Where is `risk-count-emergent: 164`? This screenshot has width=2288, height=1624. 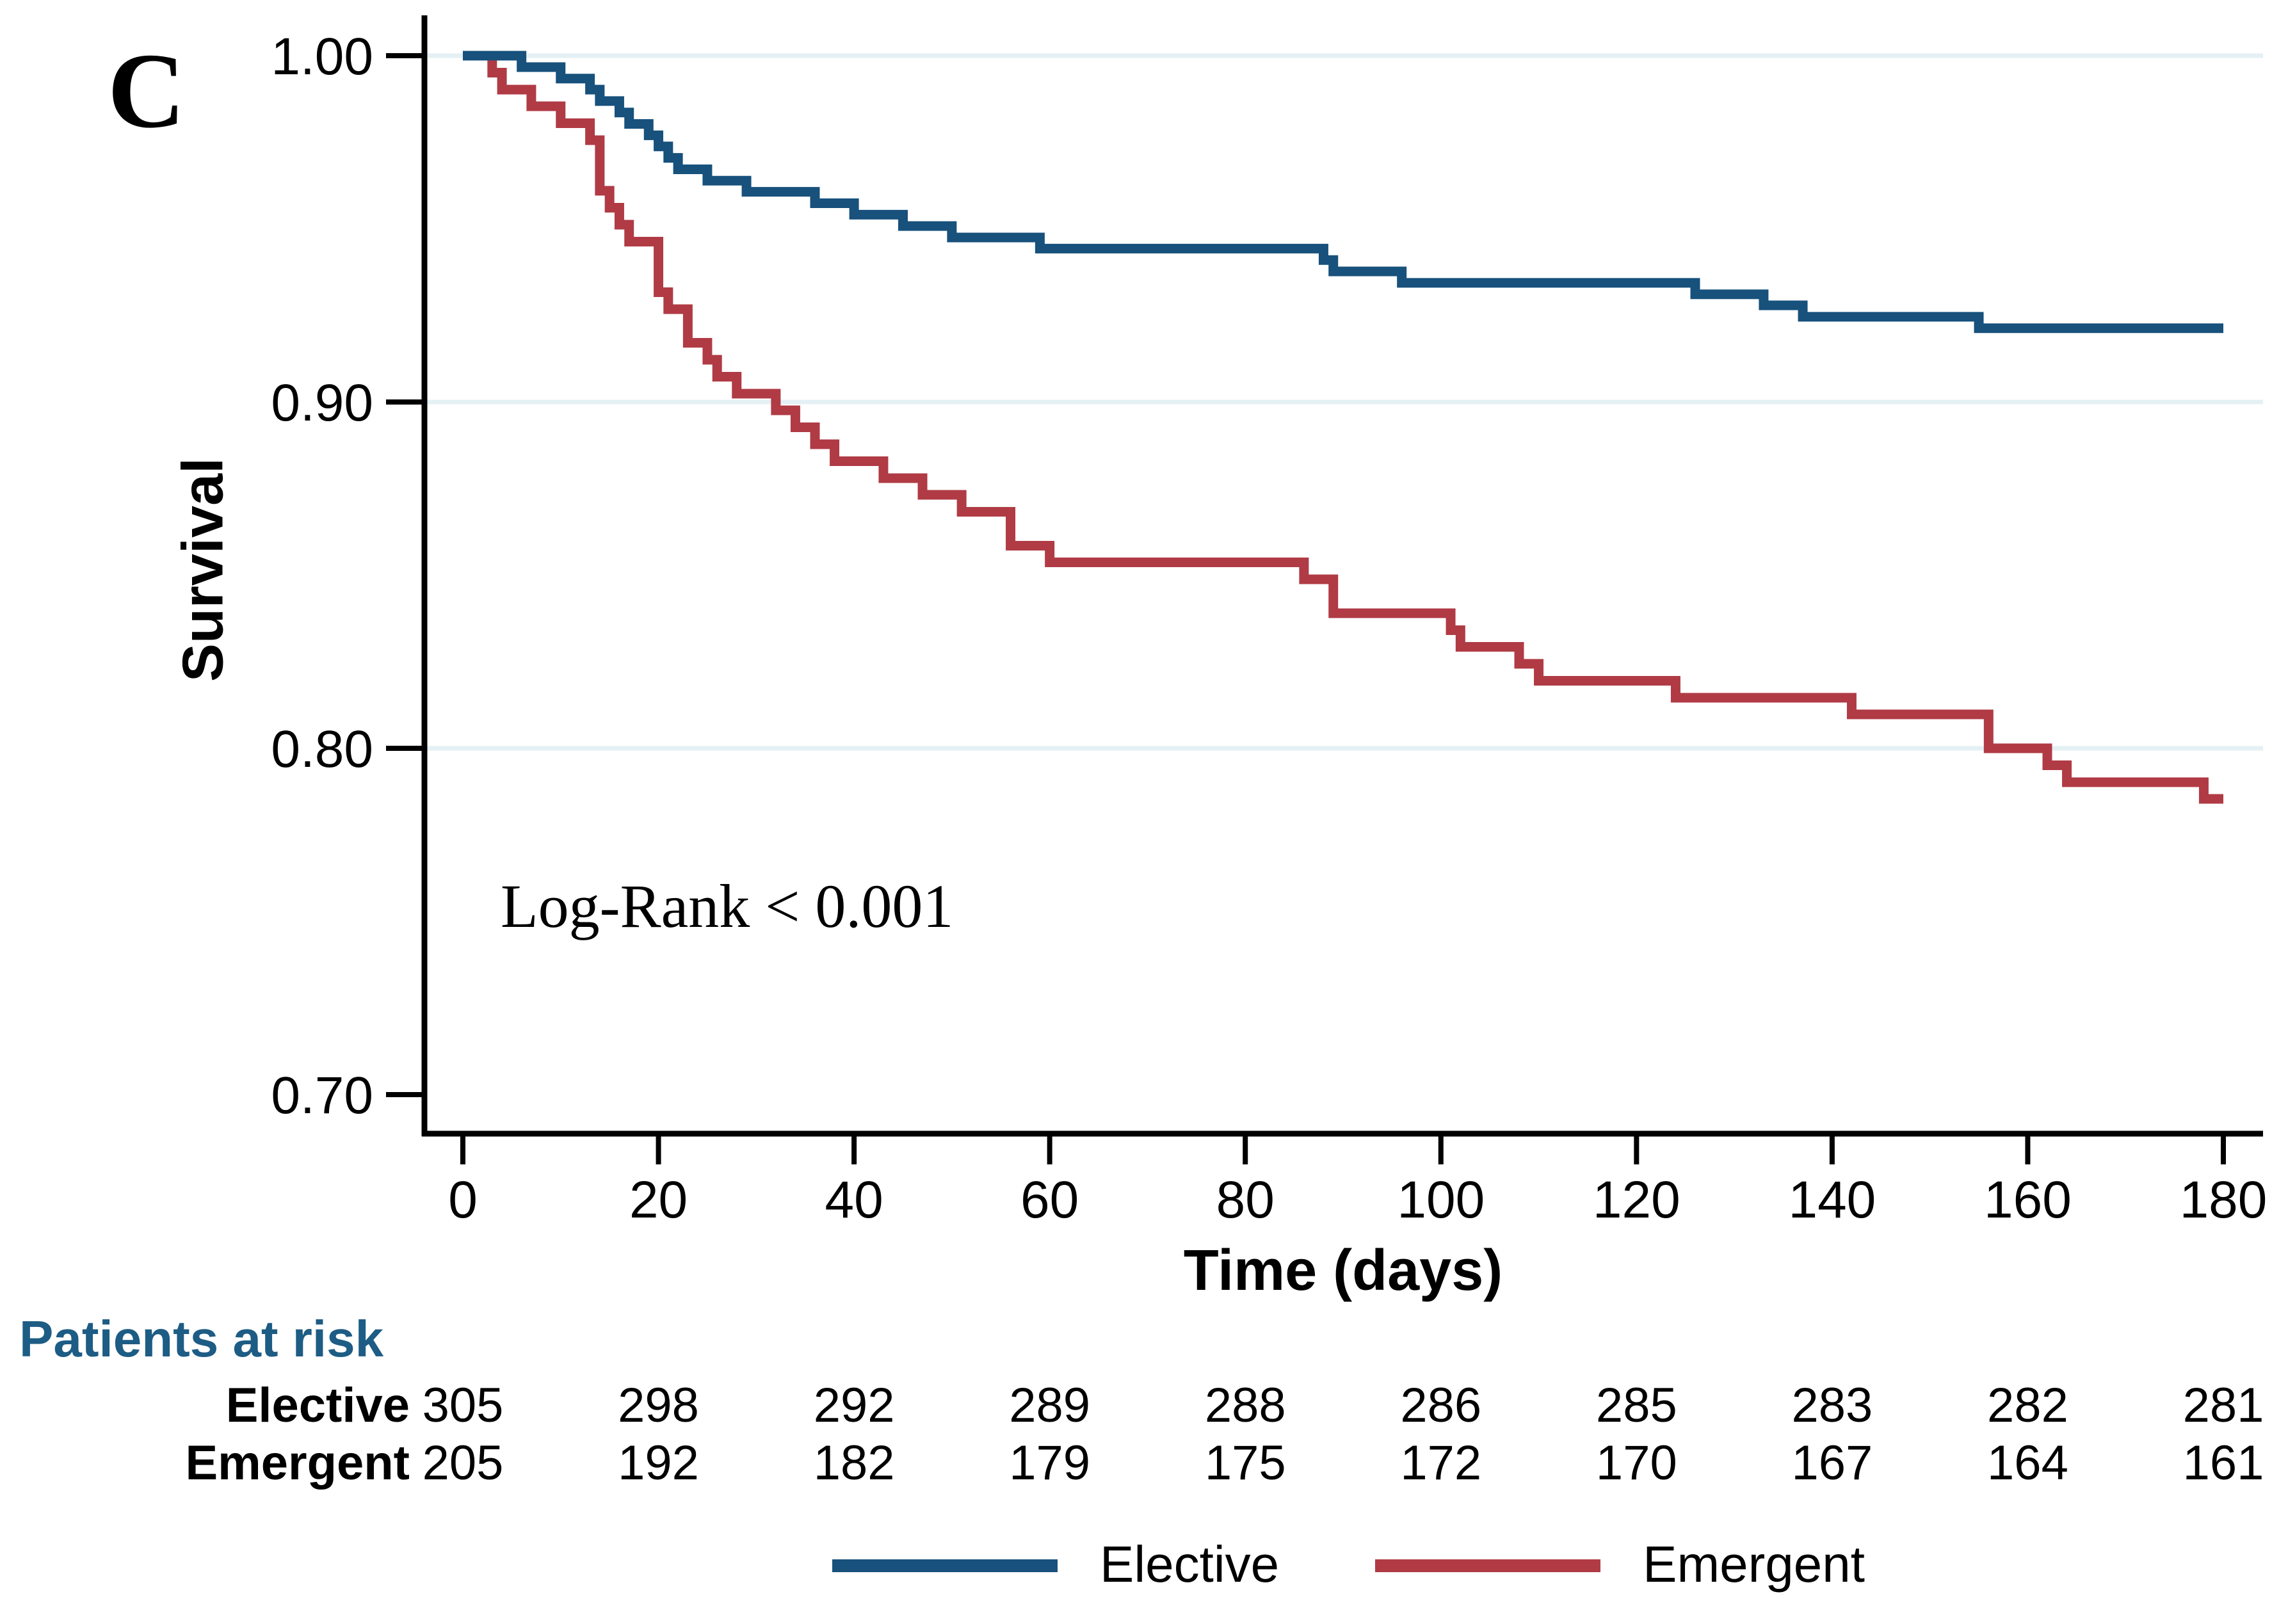 risk-count-emergent: 164 is located at coordinates (2027, 1463).